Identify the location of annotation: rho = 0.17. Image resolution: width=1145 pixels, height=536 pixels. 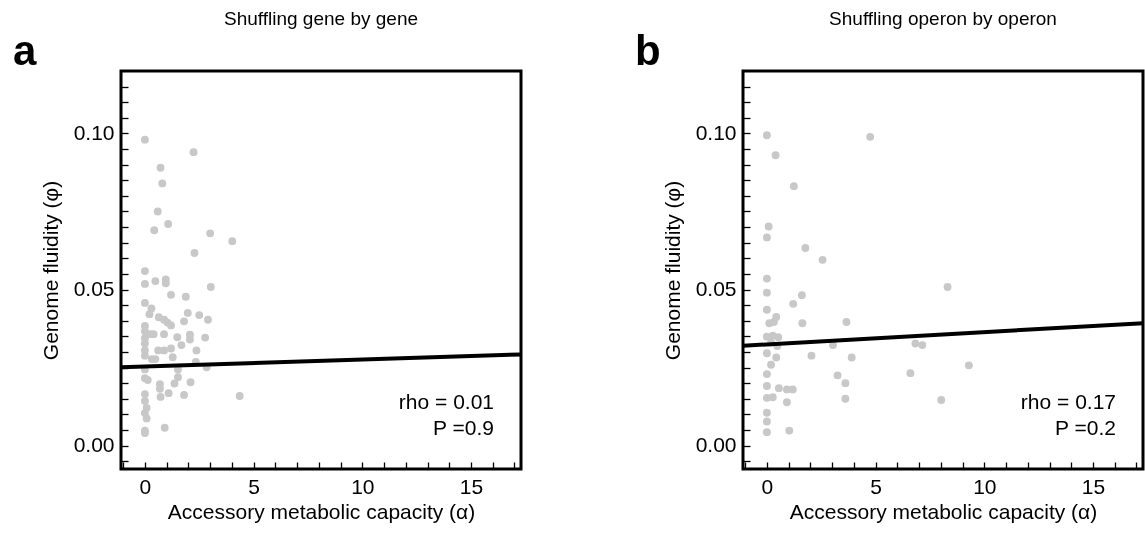
(1068, 401).